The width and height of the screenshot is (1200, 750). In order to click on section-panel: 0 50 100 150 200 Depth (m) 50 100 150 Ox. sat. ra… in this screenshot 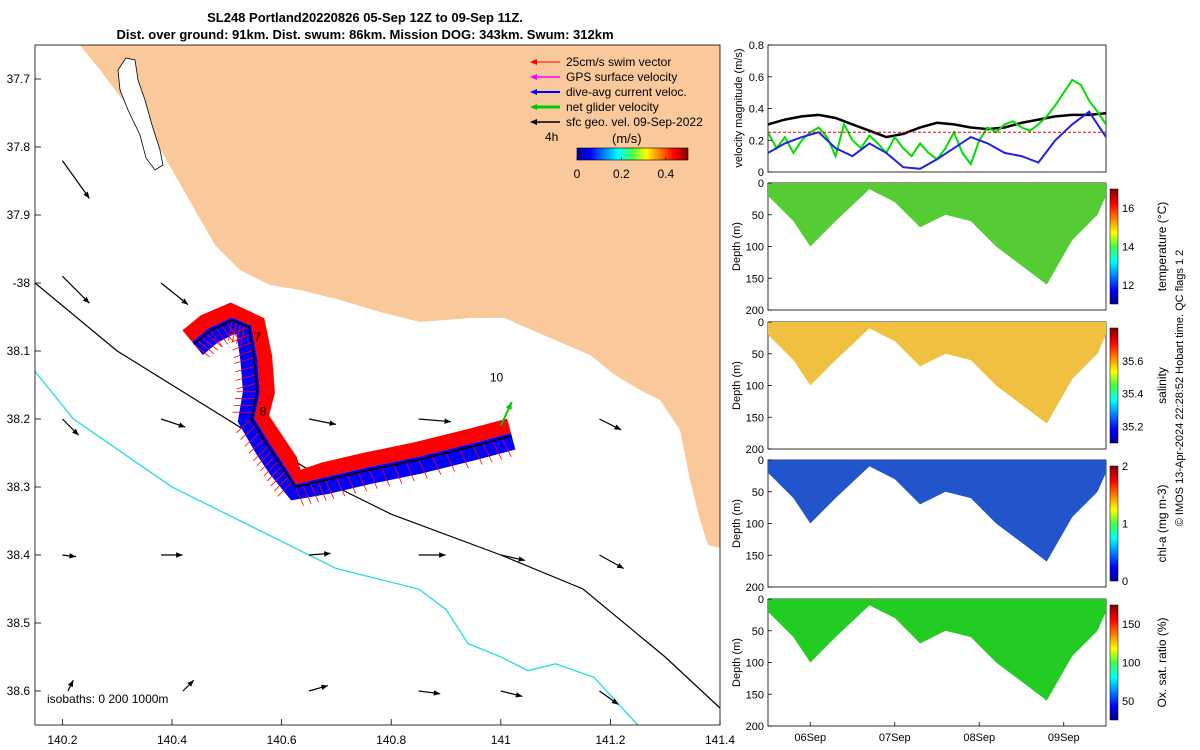, I will do `click(950, 669)`.